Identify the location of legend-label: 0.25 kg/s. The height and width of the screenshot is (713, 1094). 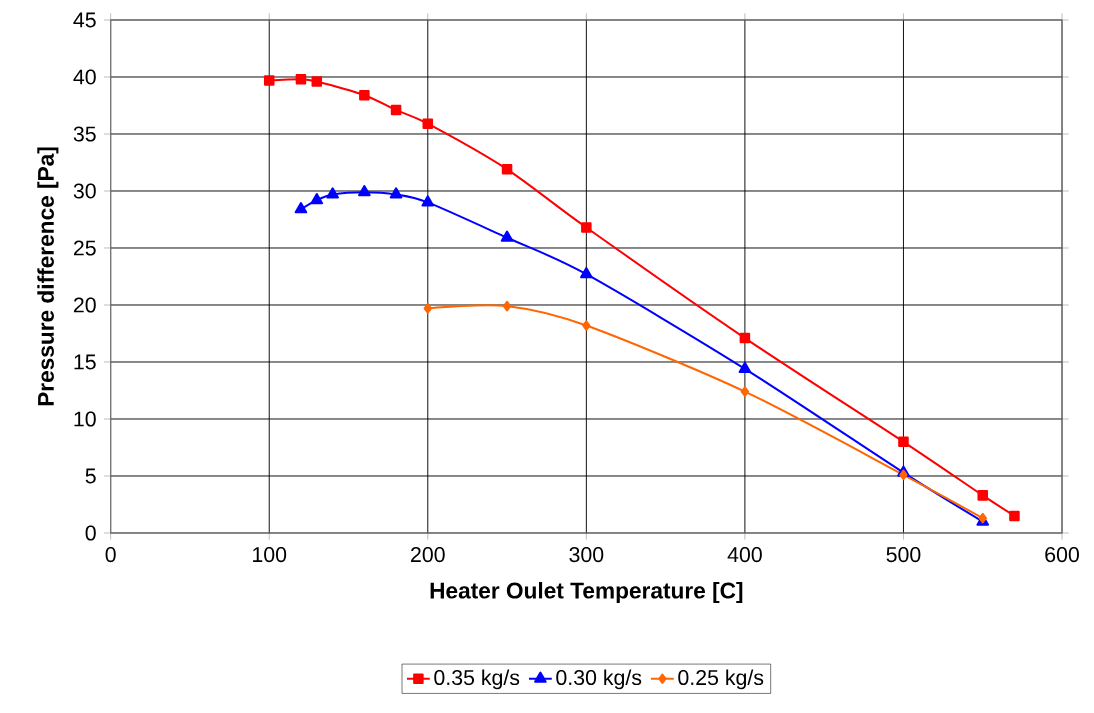
(721, 679).